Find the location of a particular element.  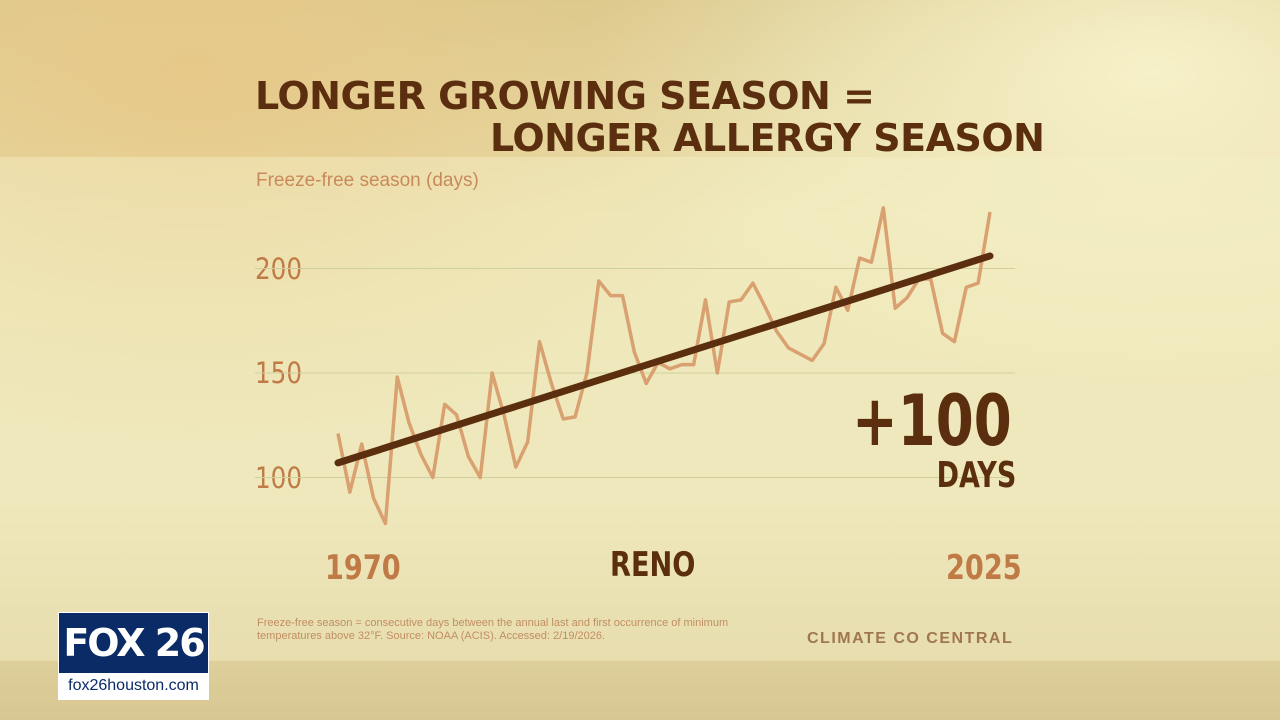

change-unit: DAYS is located at coordinates (976, 475).